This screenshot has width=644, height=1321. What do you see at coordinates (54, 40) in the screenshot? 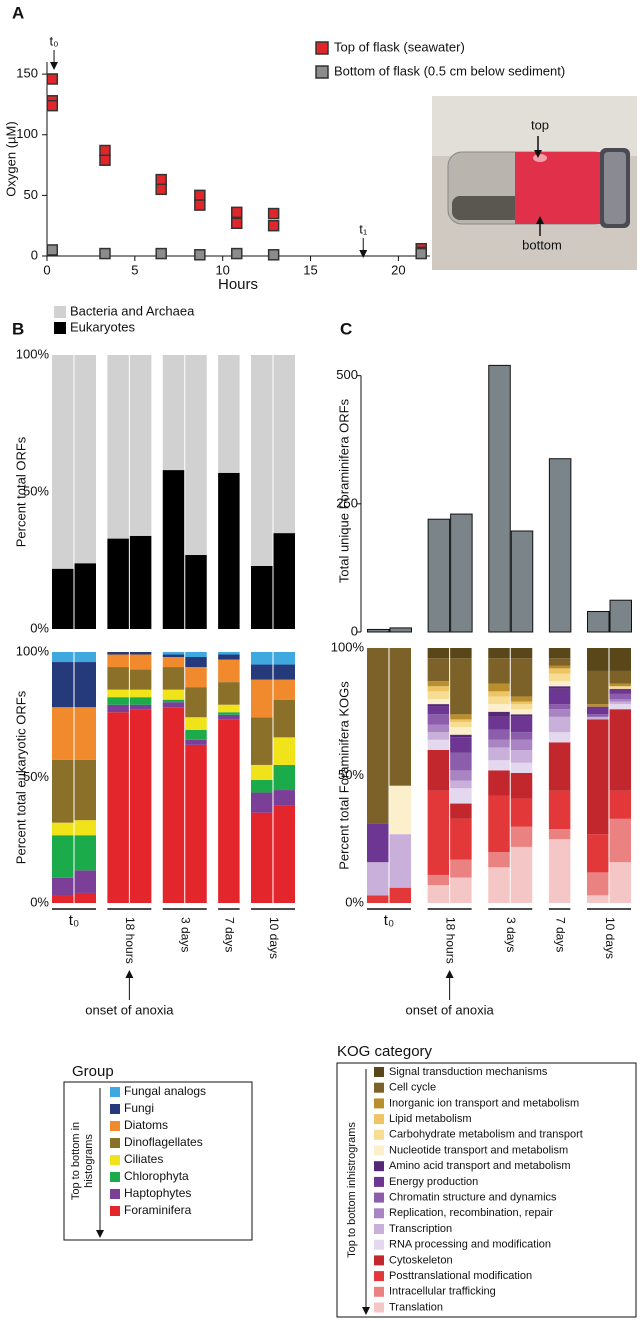
I see `annotation: t₀` at bounding box center [54, 40].